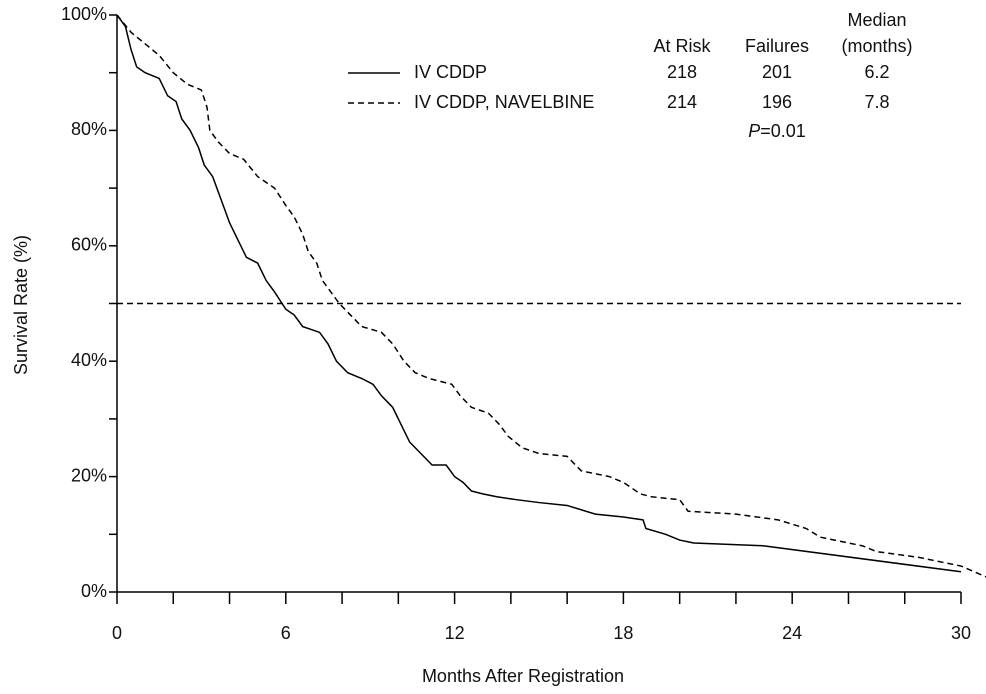  What do you see at coordinates (286, 633) in the screenshot?
I see `x-tick-label: 6` at bounding box center [286, 633].